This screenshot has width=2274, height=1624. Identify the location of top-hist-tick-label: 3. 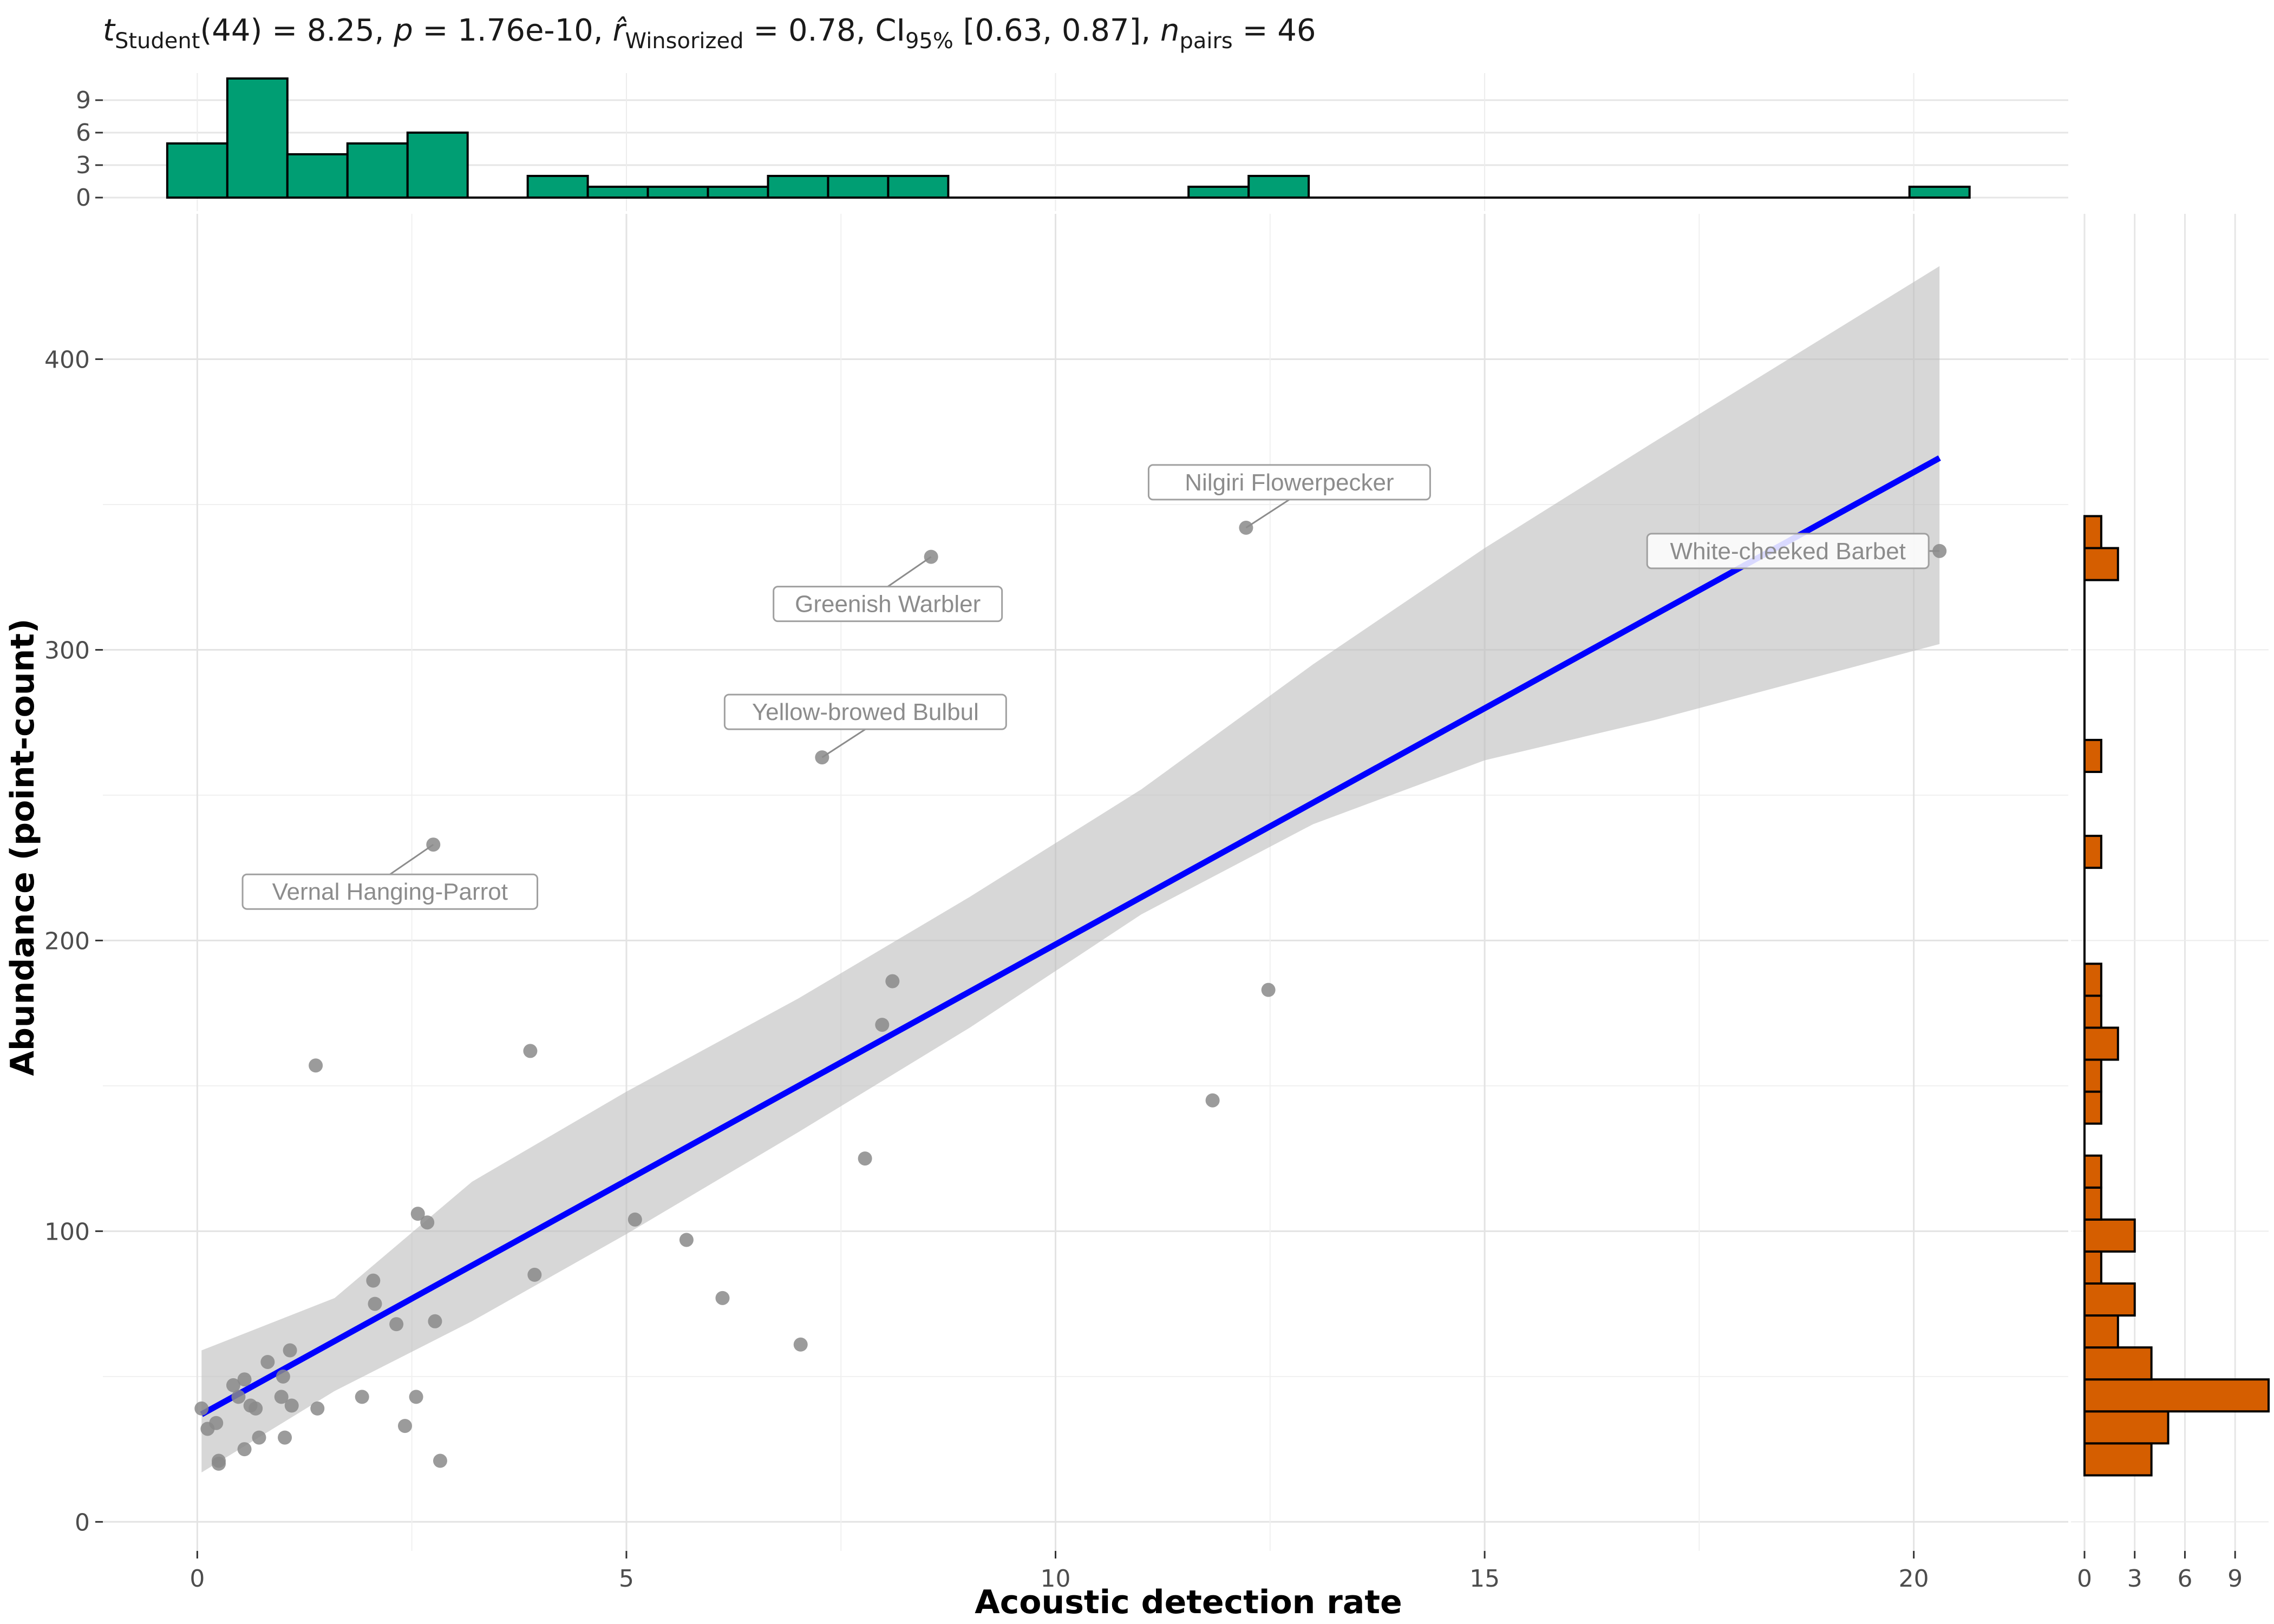
(83, 165).